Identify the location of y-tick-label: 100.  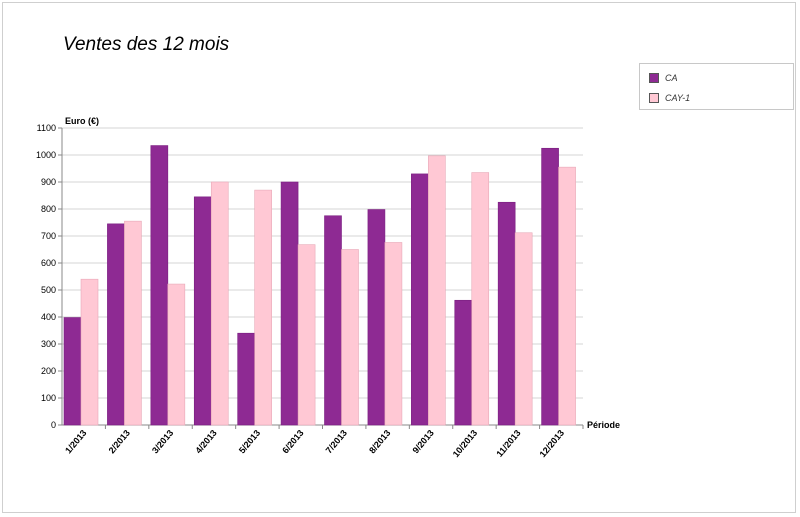
(48, 398).